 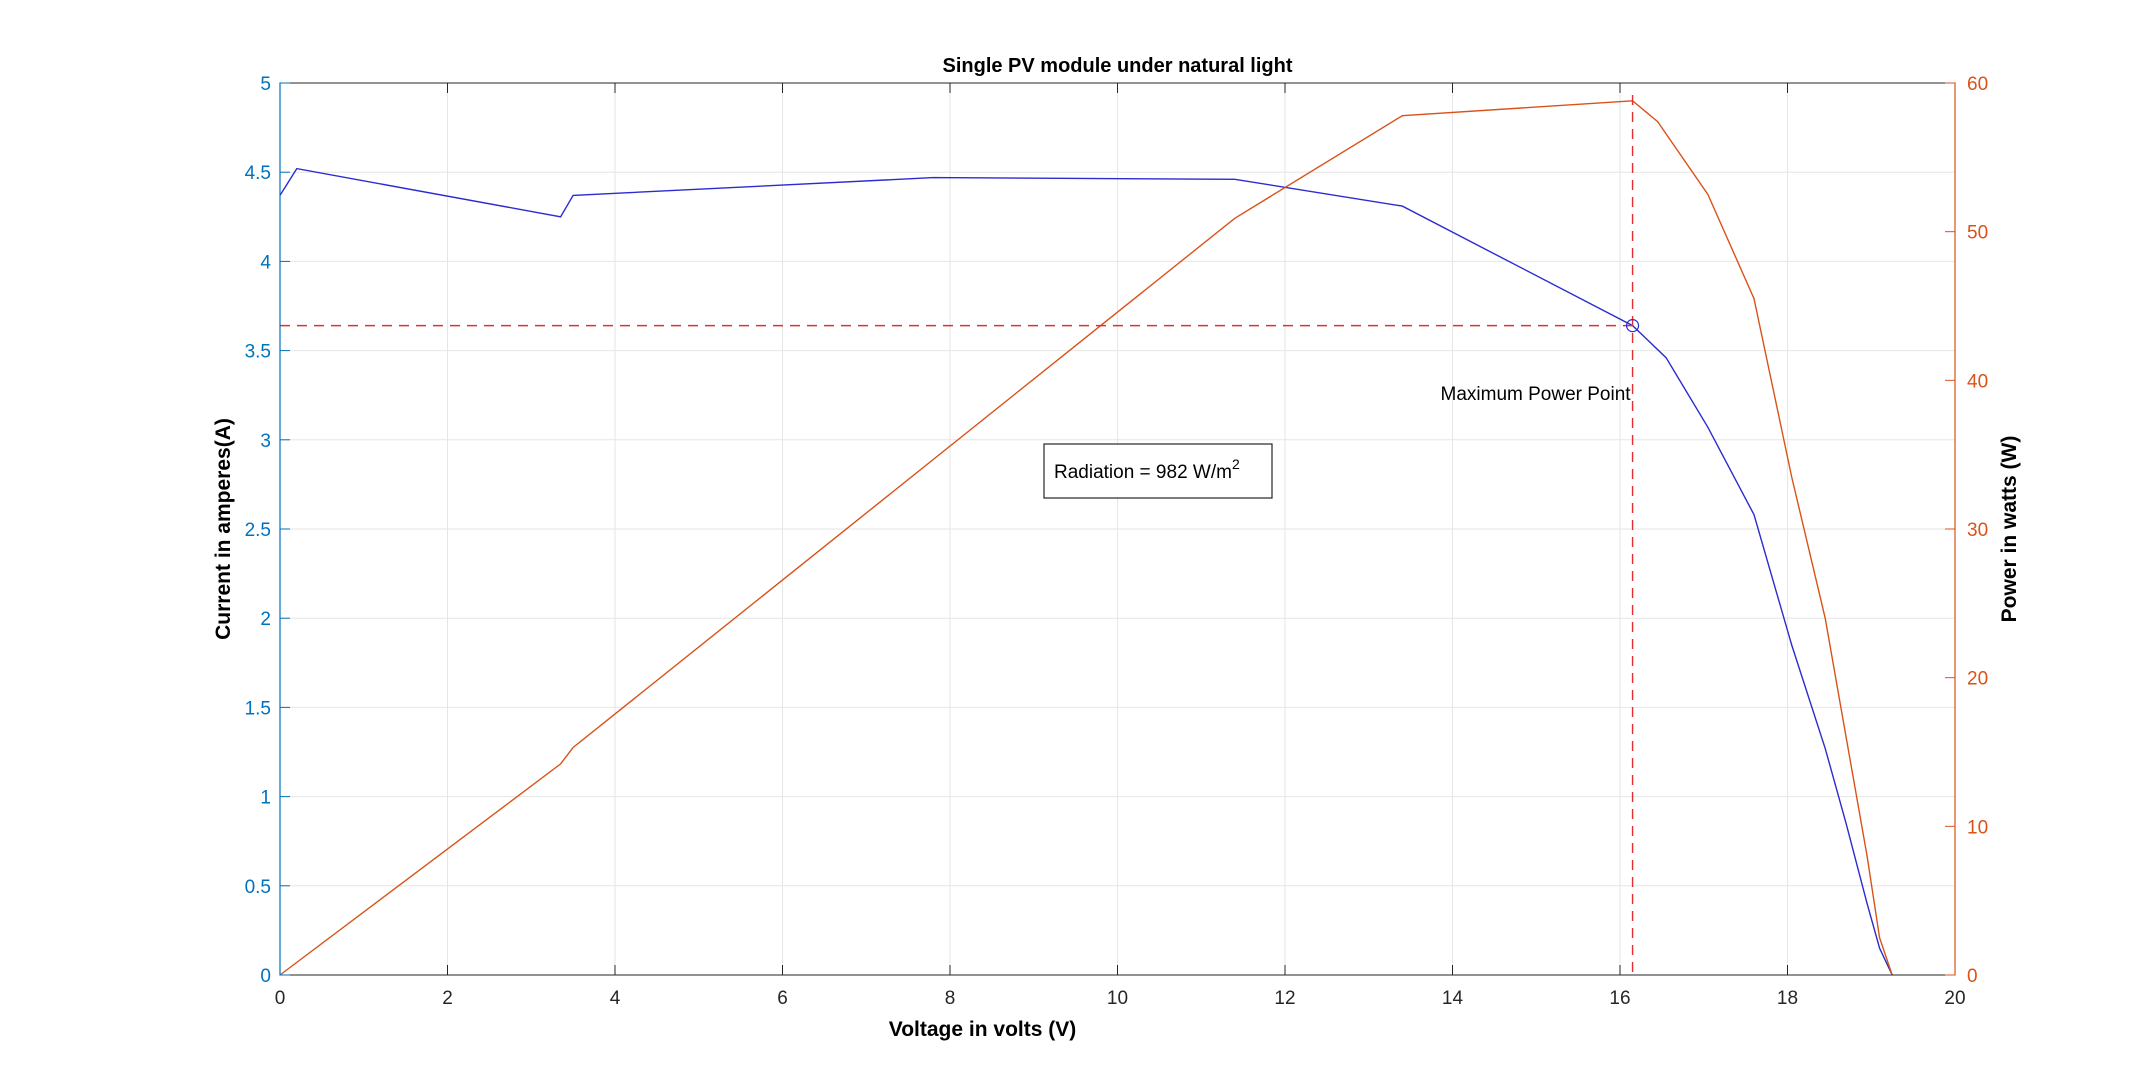 I want to click on mpp-marker, so click(x=1632, y=326).